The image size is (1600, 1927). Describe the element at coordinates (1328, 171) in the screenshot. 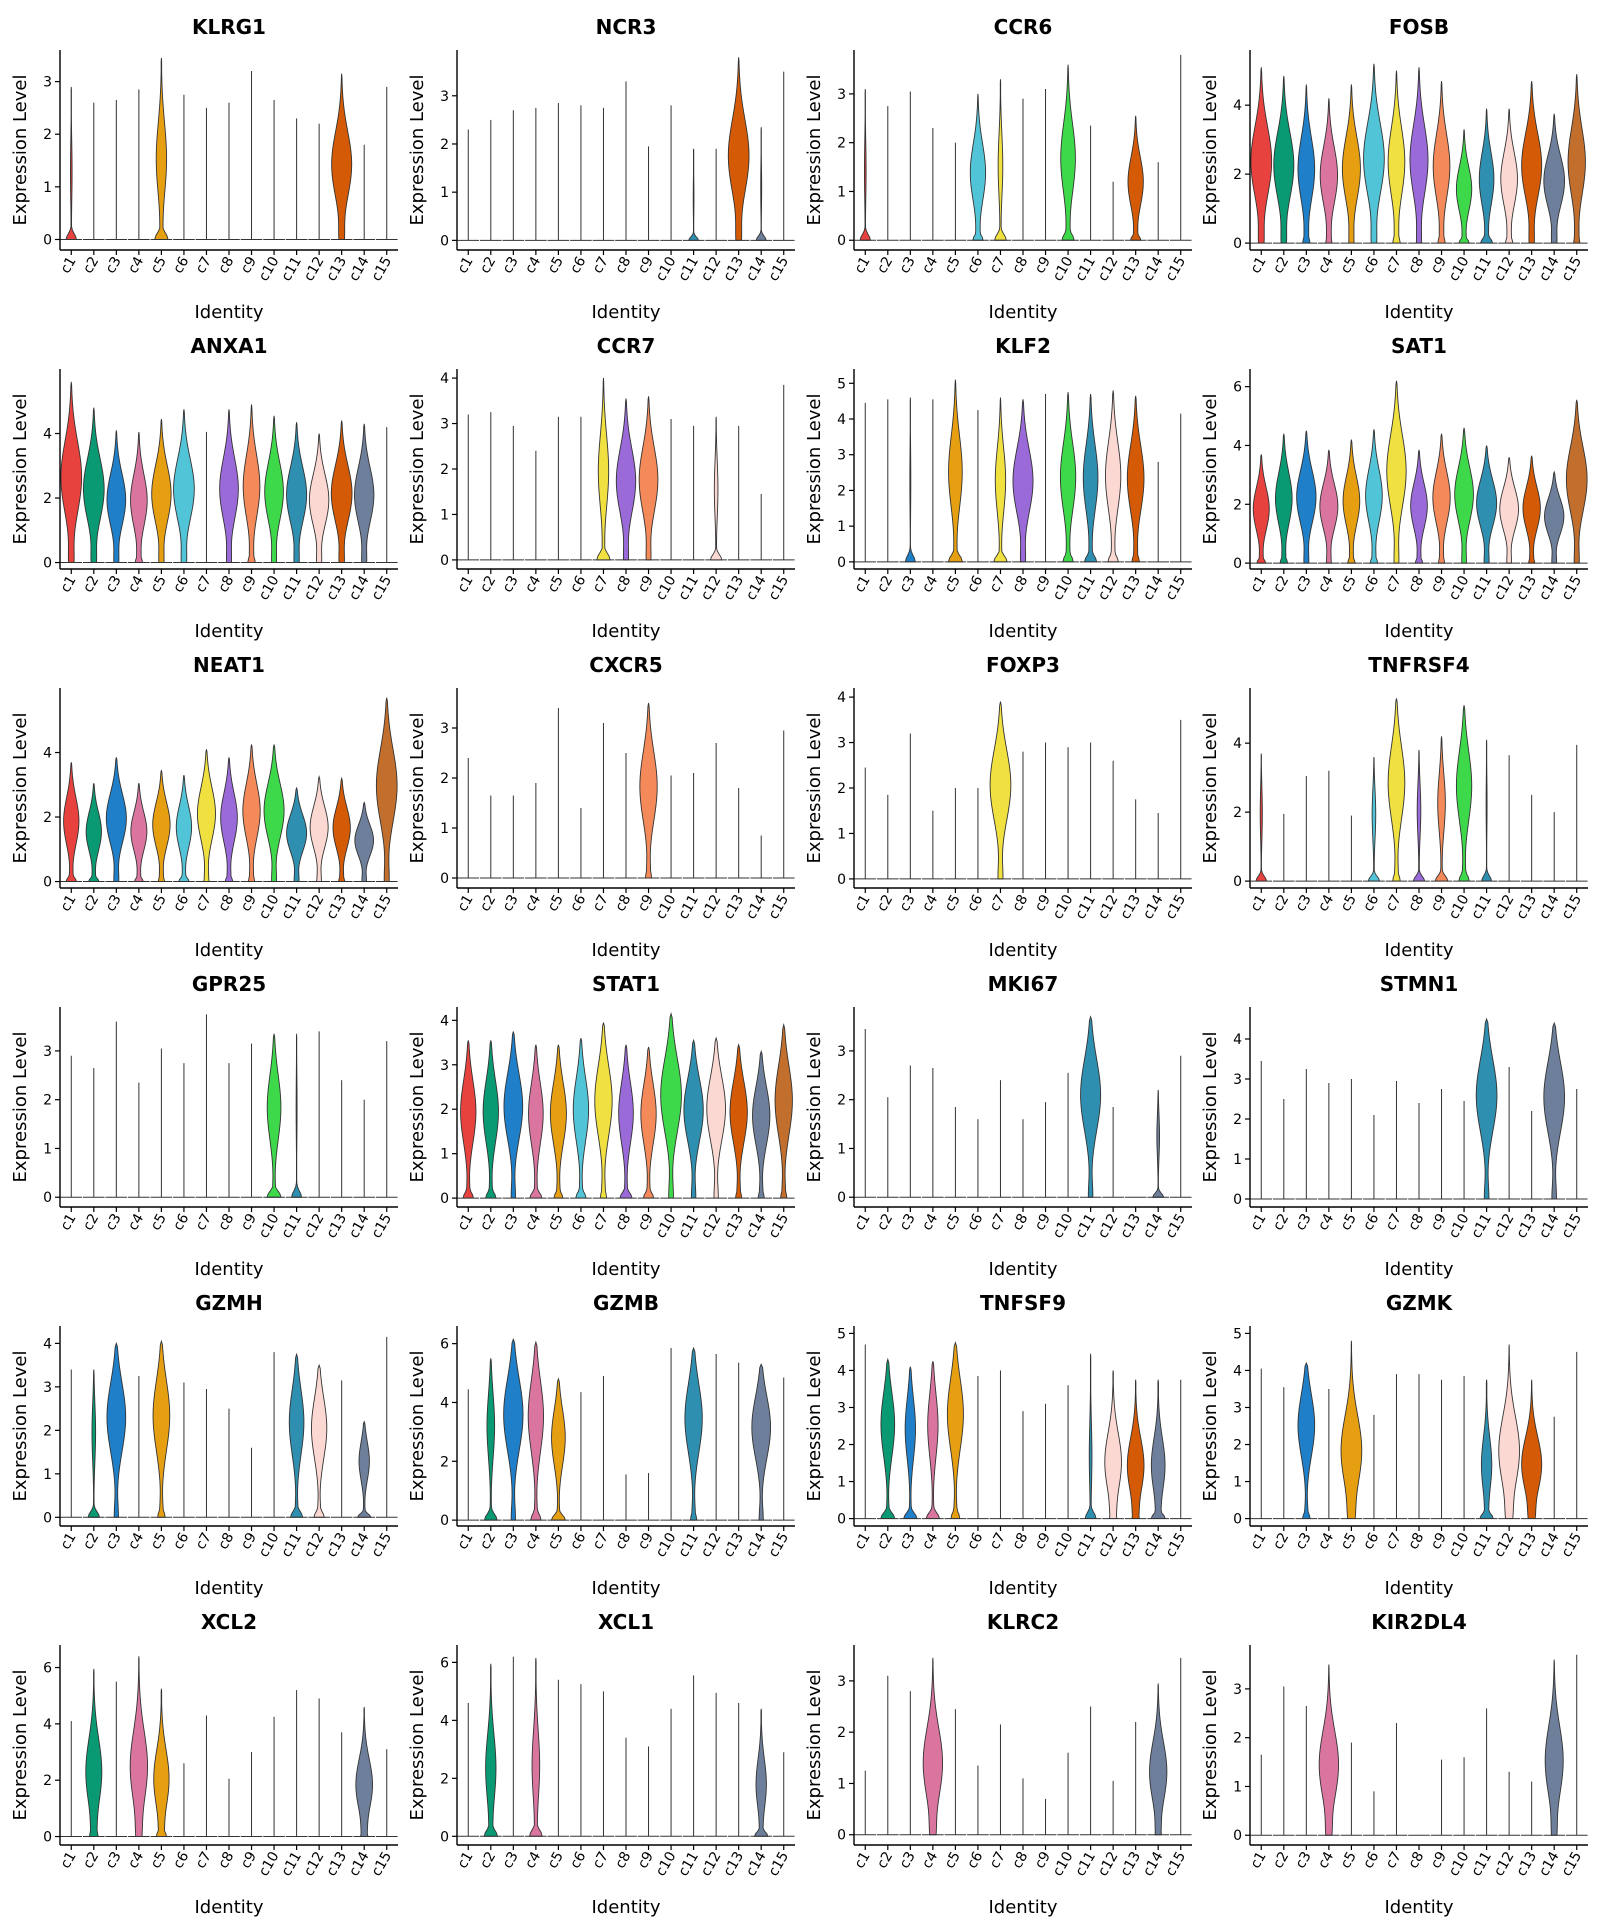

I see `violin-c4` at that location.